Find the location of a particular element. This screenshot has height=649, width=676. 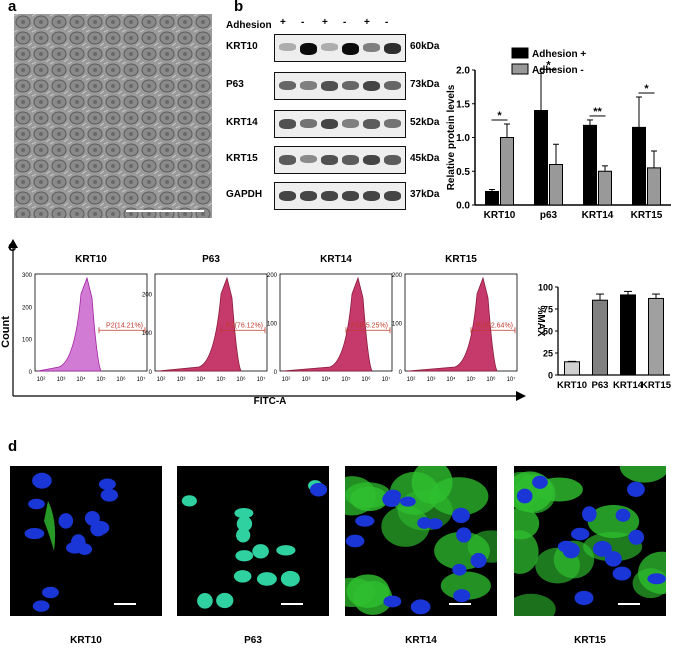

flow-plot-frame is located at coordinates (461, 322).